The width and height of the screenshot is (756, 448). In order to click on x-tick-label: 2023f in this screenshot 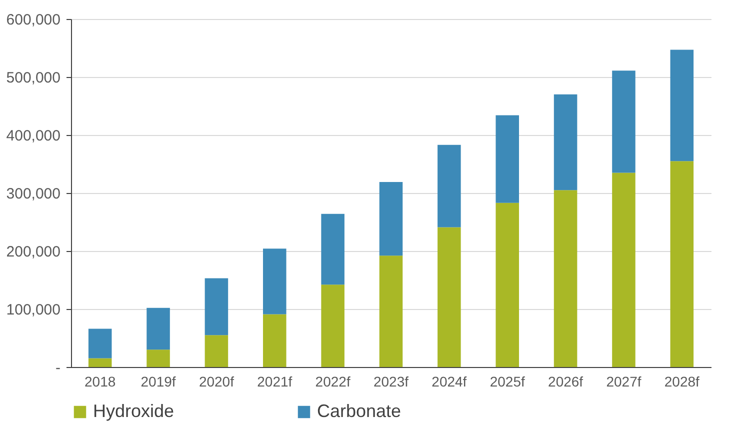, I will do `click(391, 382)`.